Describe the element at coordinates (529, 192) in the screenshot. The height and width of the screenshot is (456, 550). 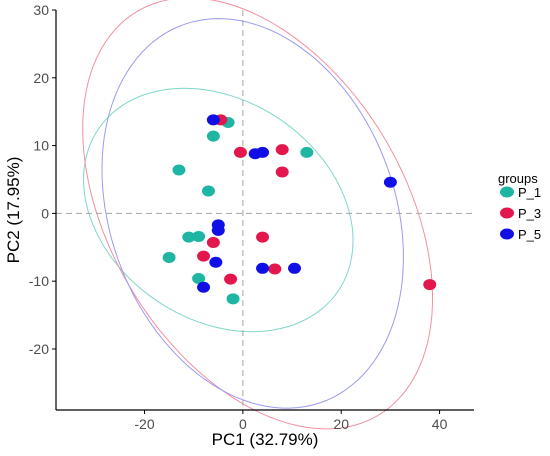
I see `legend-label-p-1: P_1` at that location.